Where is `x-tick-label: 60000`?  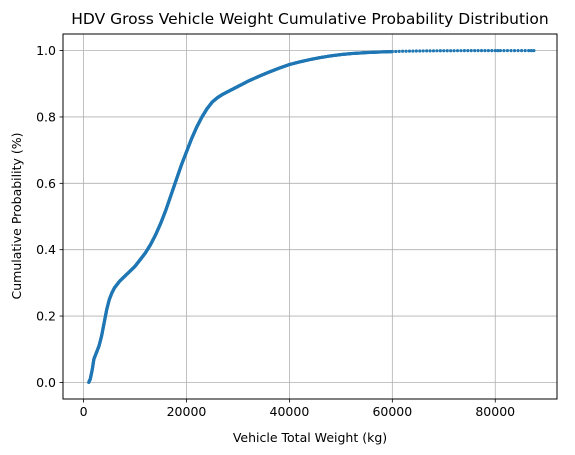 x-tick-label: 60000 is located at coordinates (392, 411).